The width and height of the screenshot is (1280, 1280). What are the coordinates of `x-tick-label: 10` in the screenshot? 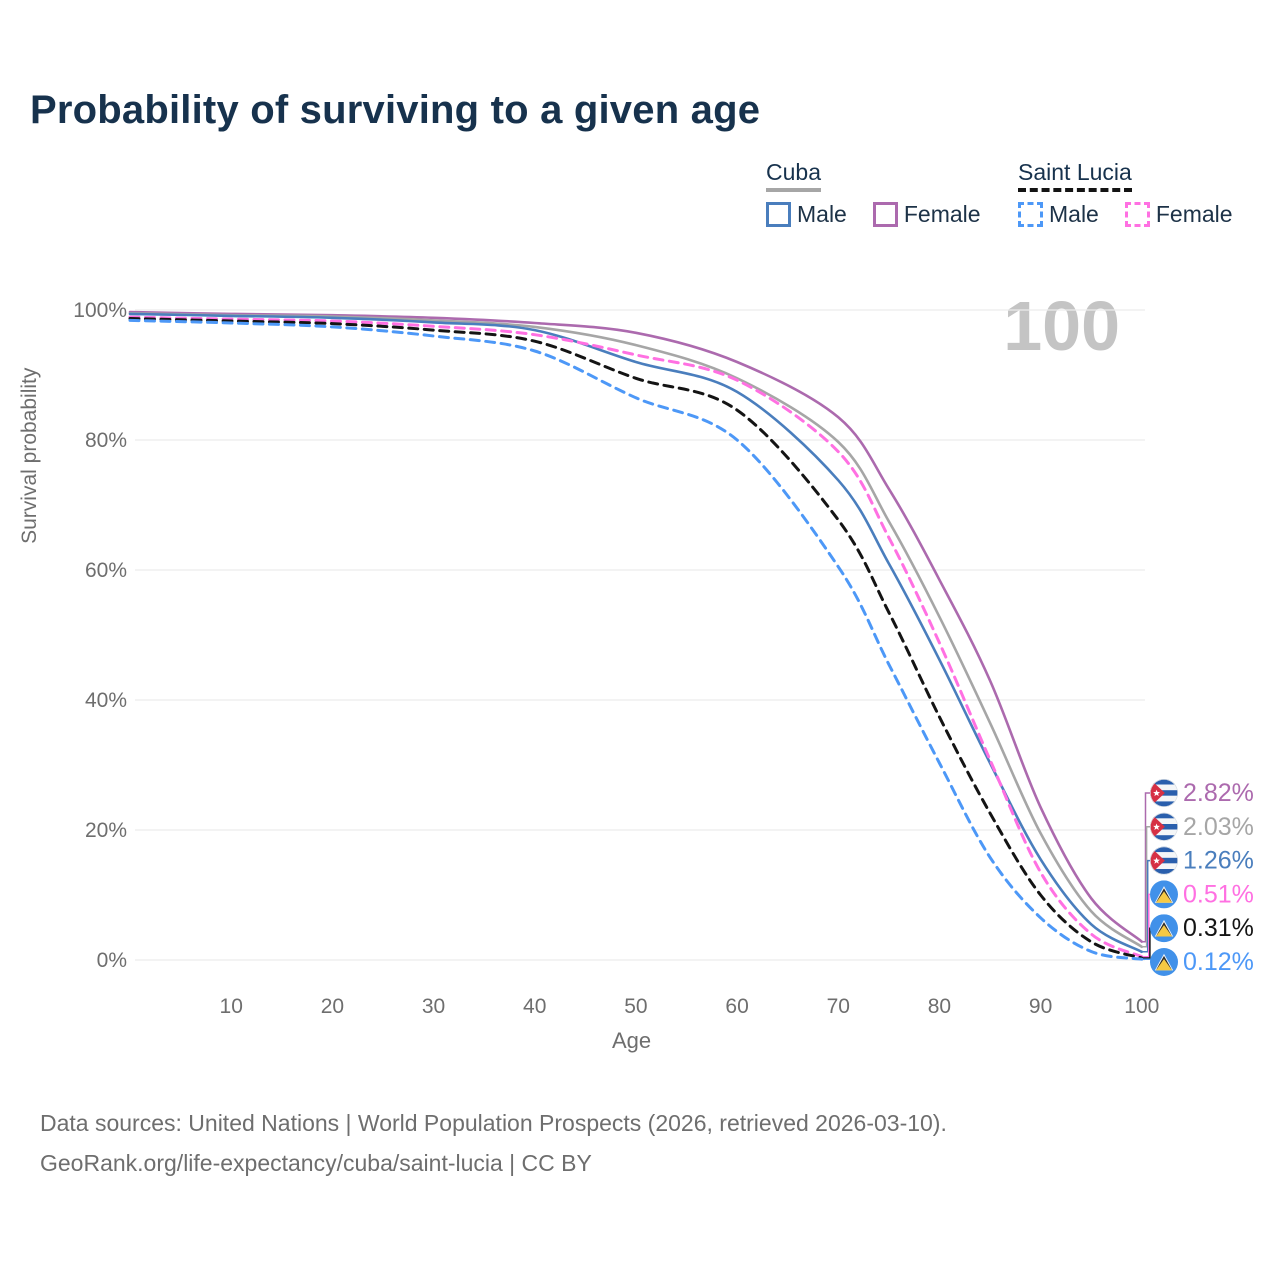 It's located at (231, 1006).